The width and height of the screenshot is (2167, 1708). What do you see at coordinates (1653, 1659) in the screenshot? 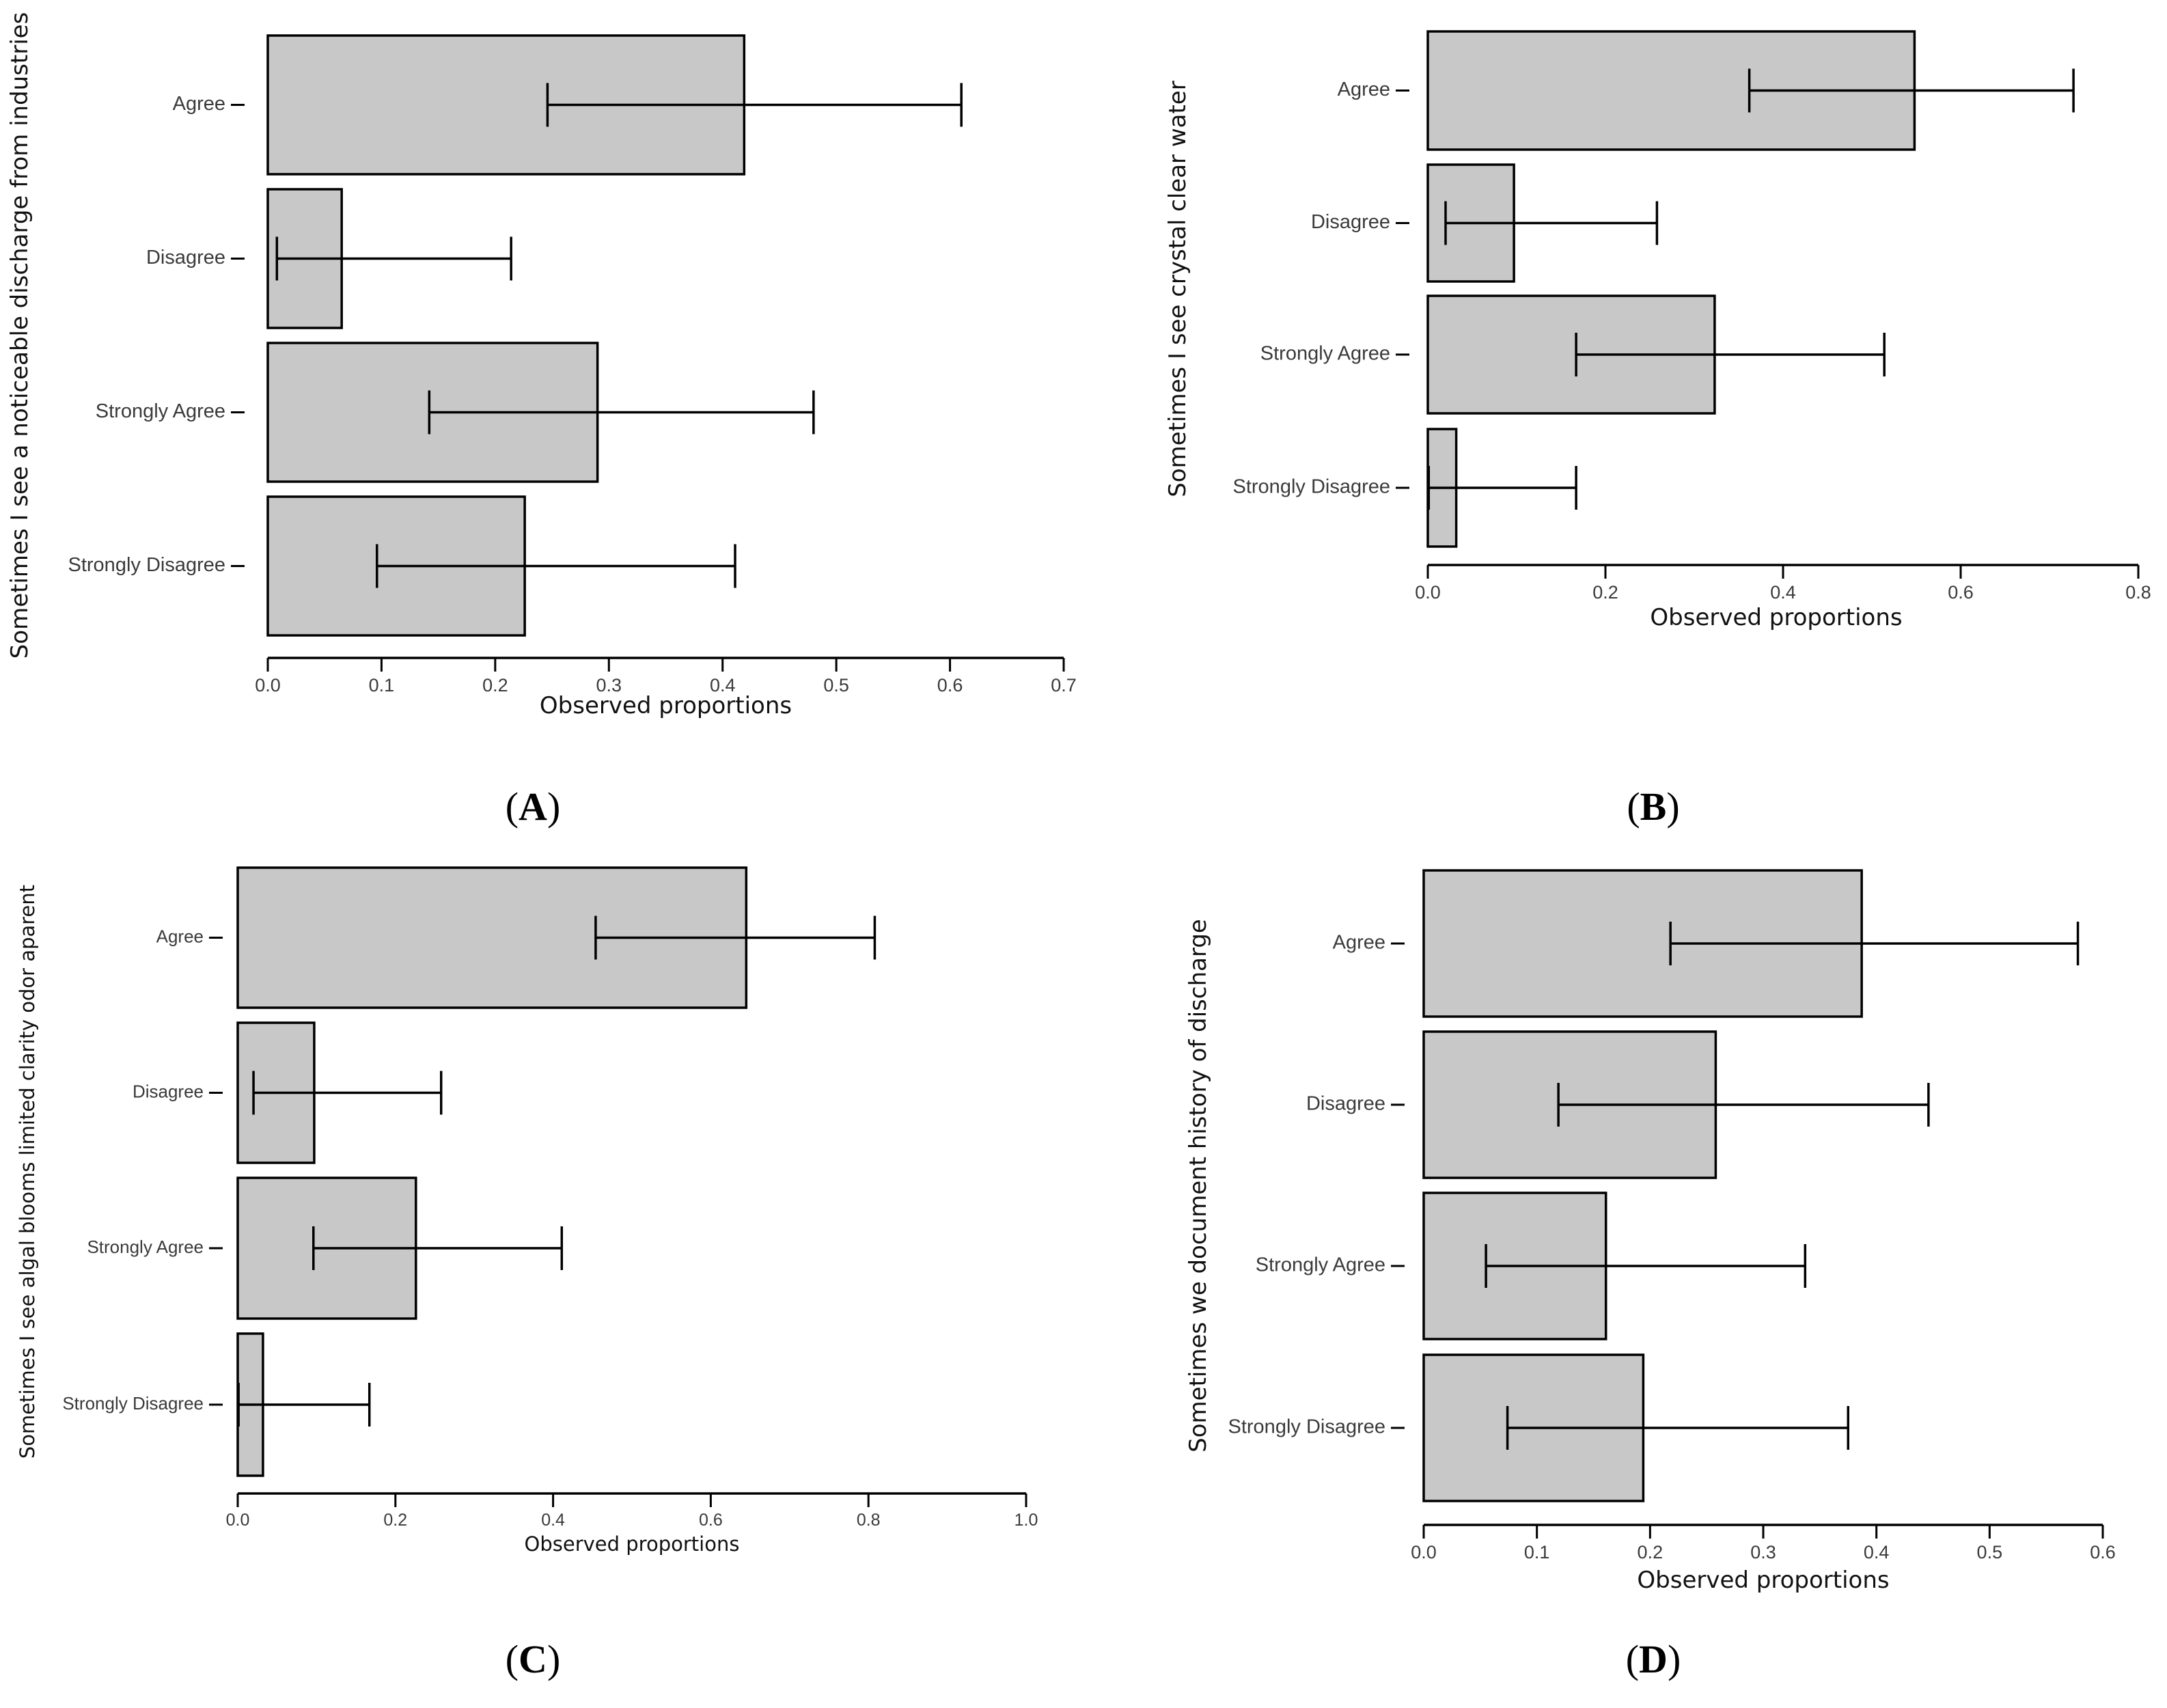
I see `panel-label: (D)` at bounding box center [1653, 1659].